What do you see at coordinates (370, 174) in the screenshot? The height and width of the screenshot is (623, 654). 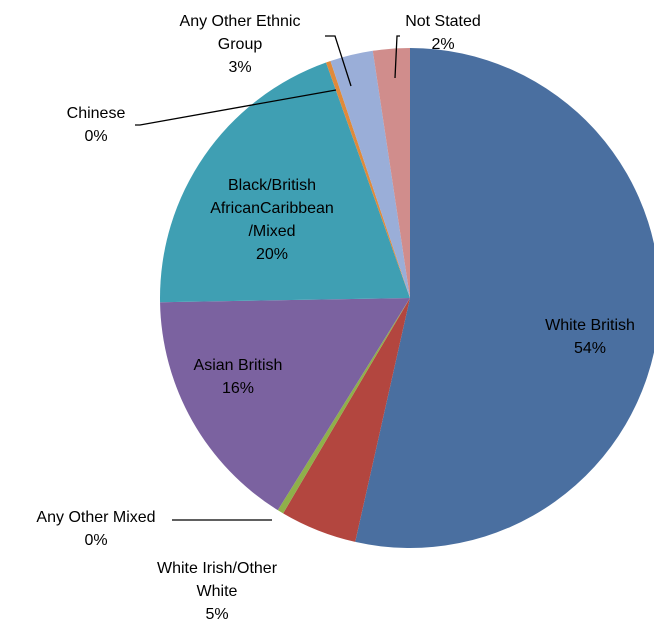 I see `pie-slice-any-other-ethnic-group` at bounding box center [370, 174].